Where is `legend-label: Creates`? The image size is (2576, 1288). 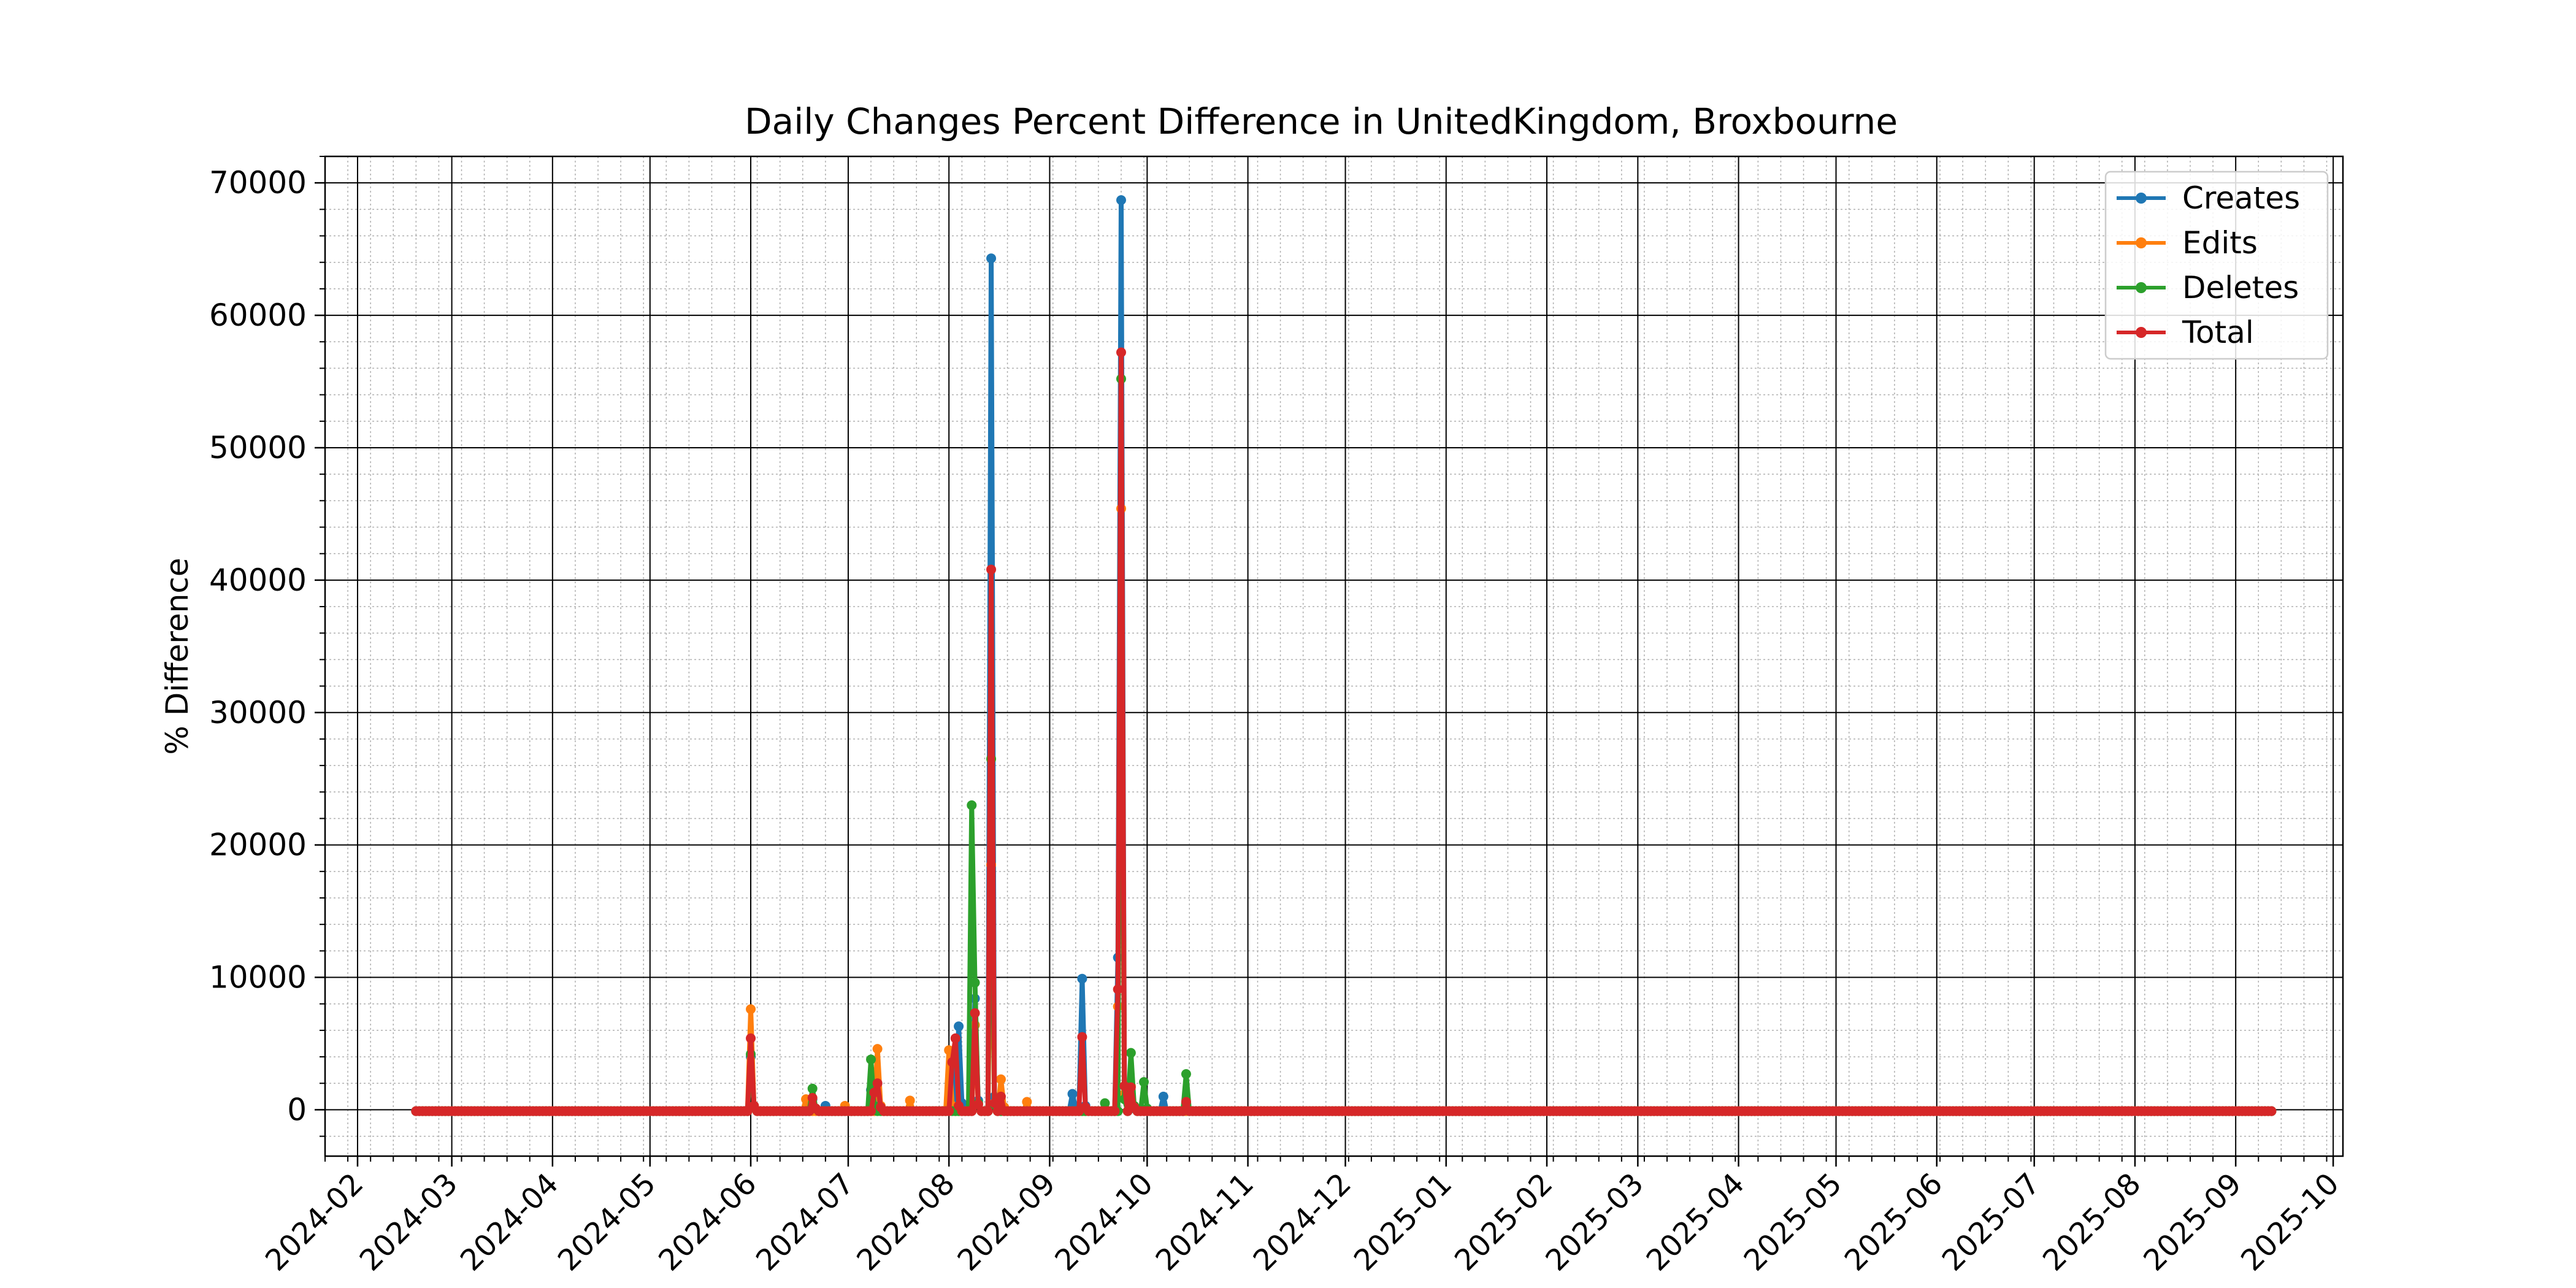 legend-label: Creates is located at coordinates (2241, 198).